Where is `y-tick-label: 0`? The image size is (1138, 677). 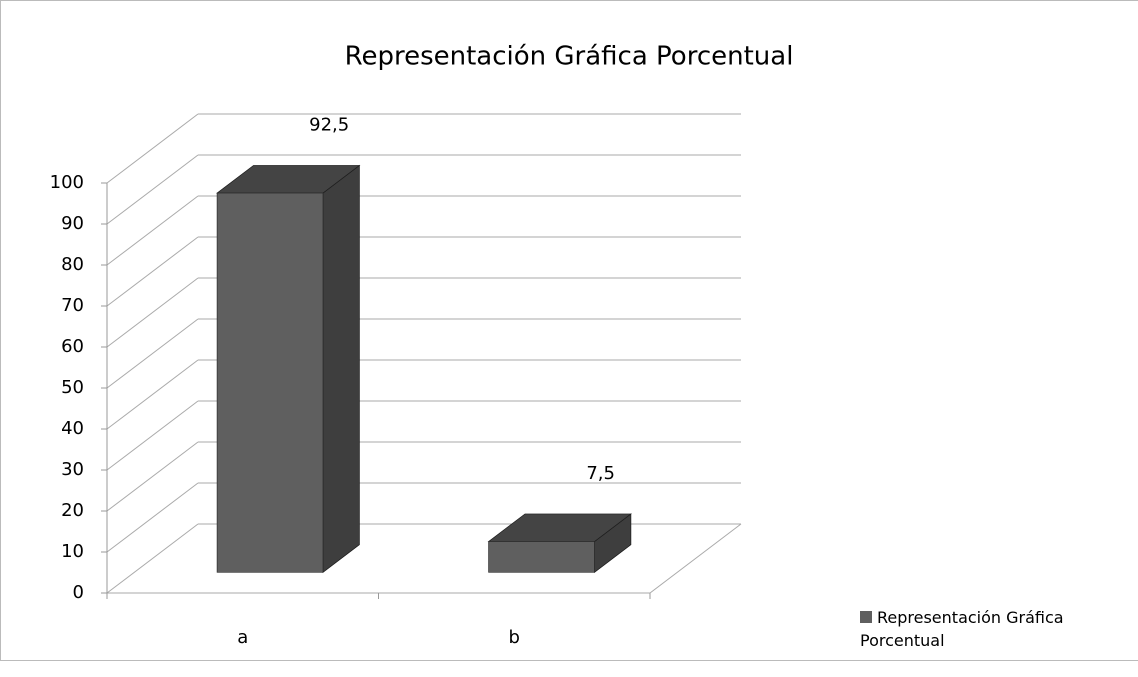 y-tick-label: 0 is located at coordinates (78, 592).